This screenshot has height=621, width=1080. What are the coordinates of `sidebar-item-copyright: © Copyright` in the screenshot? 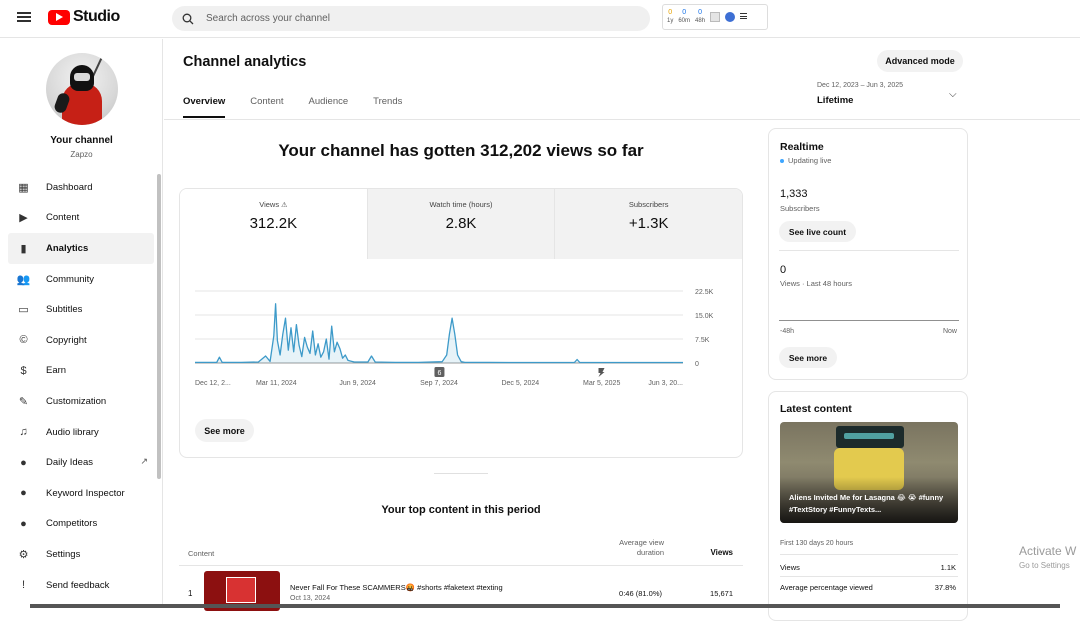 It's located at (81, 340).